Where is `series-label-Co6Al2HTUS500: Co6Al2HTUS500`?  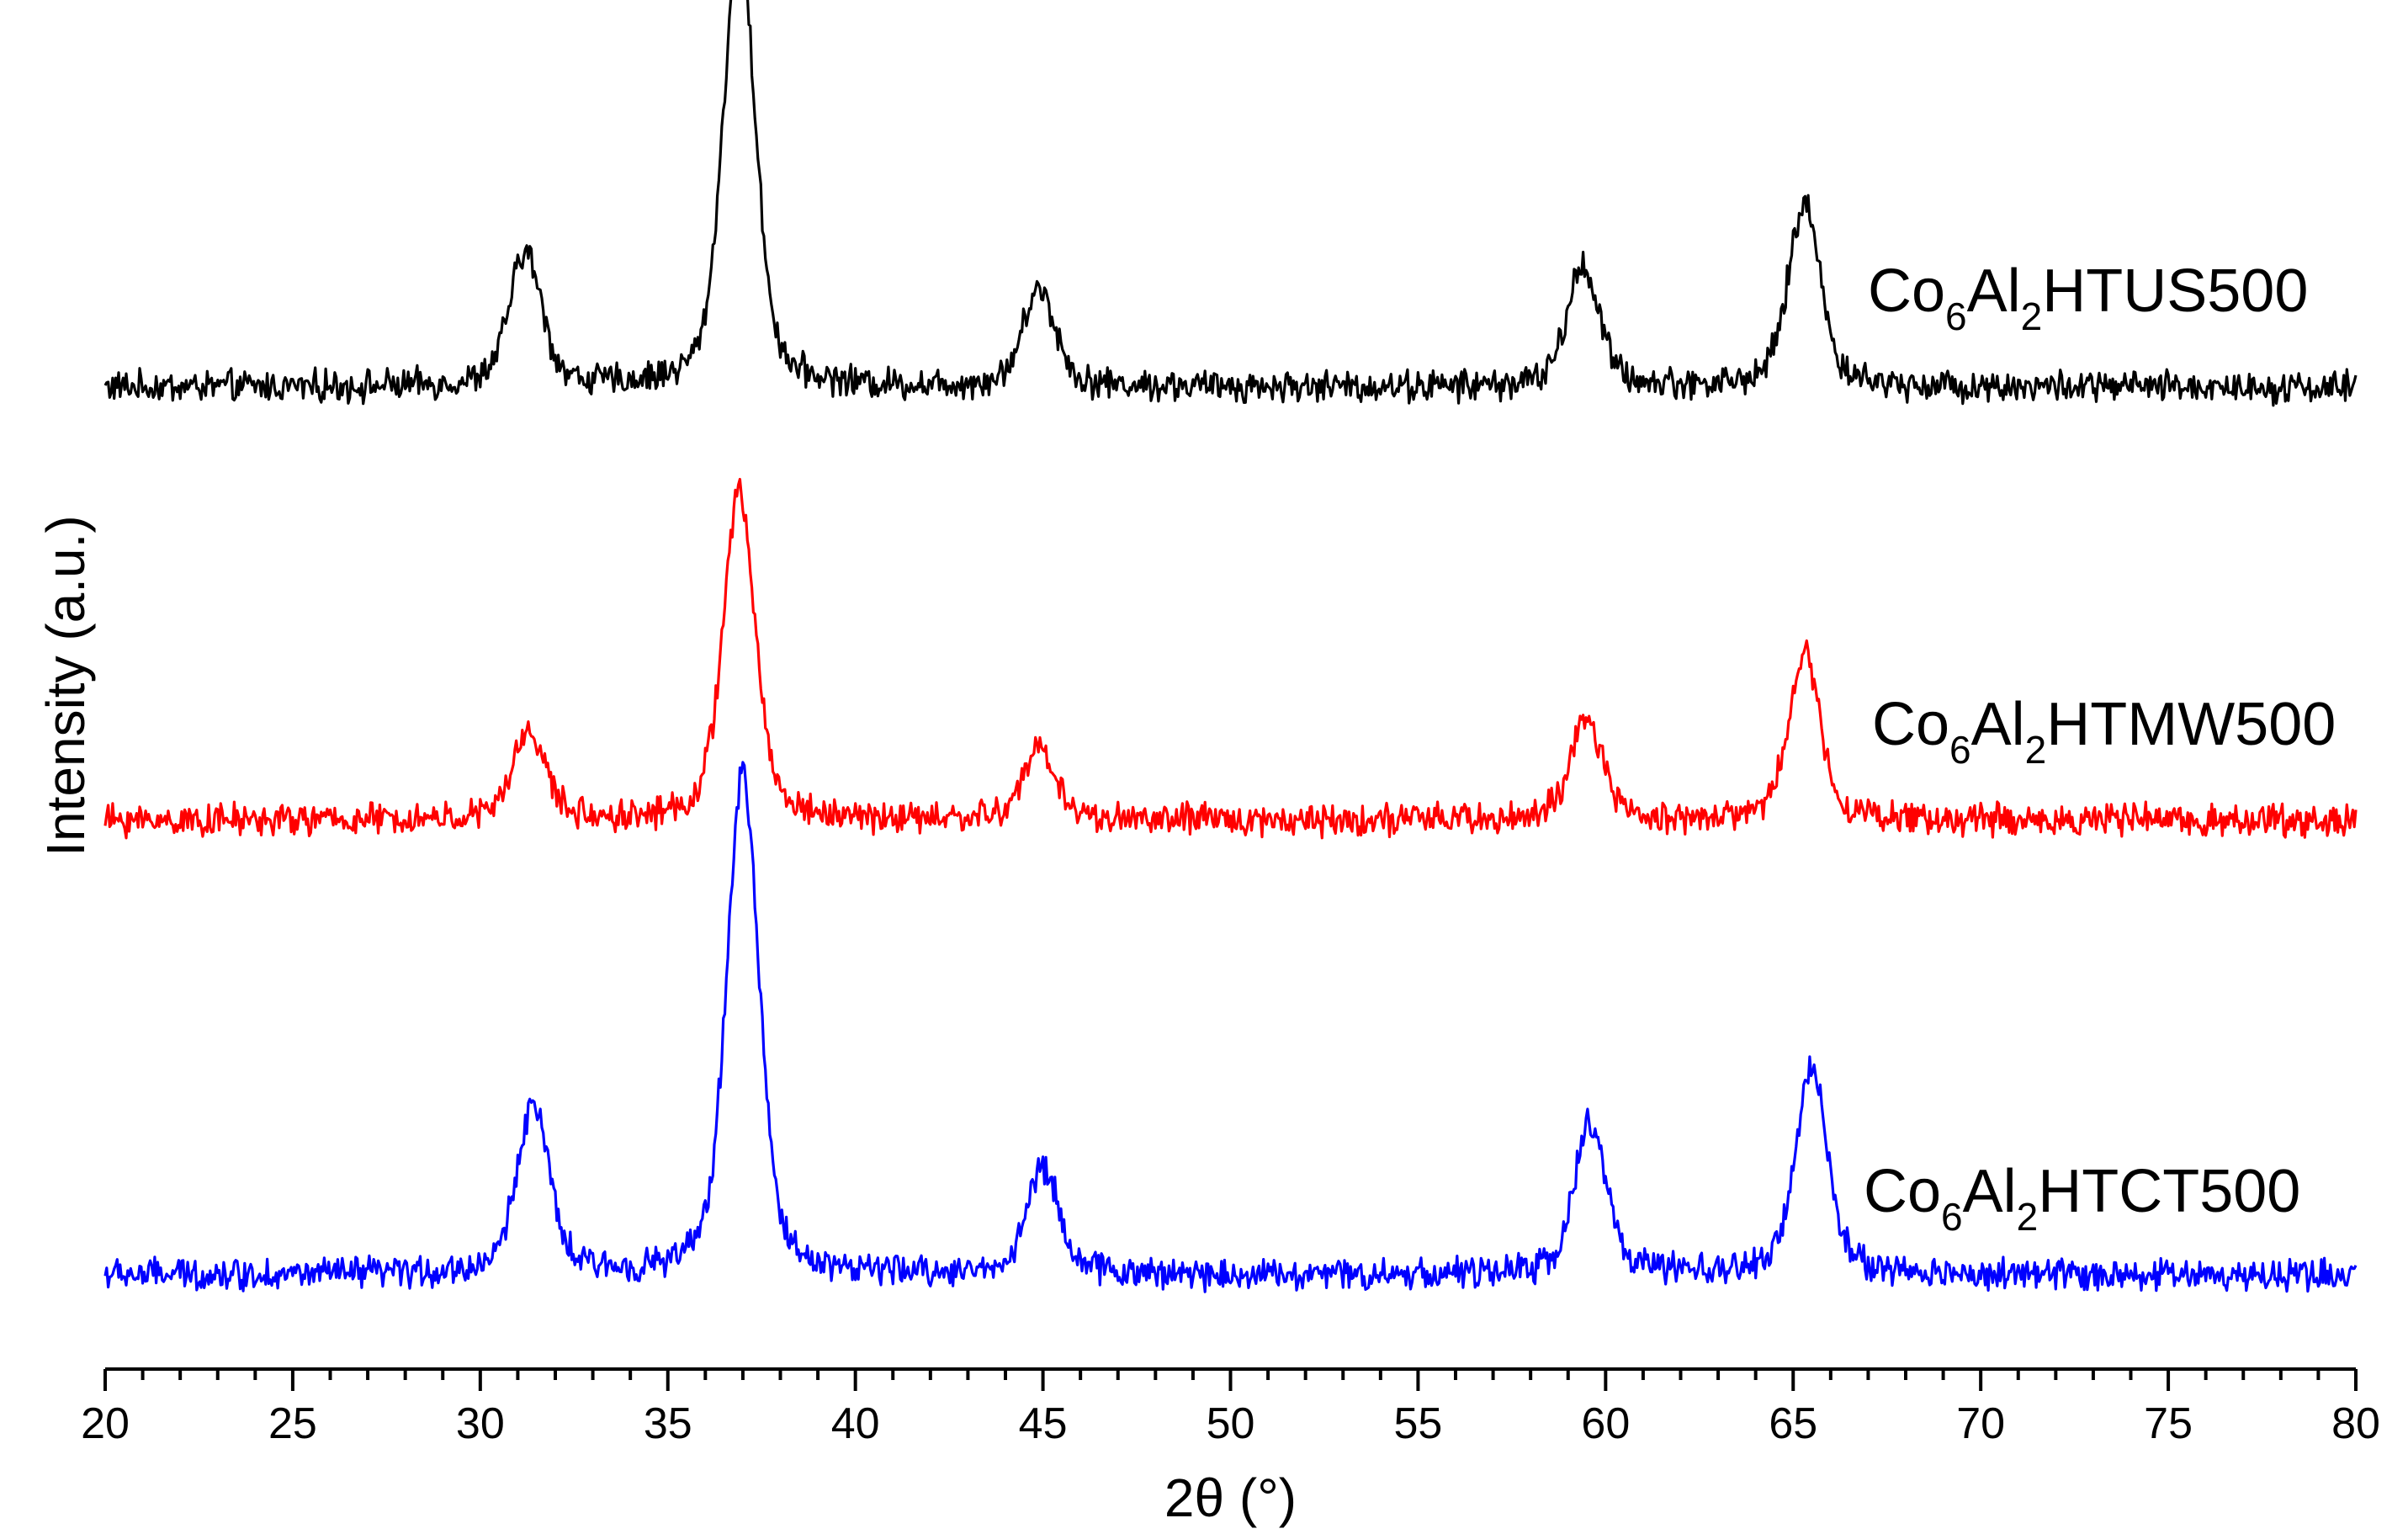 series-label-Co6Al2HTUS500: Co6Al2HTUS500 is located at coordinates (2088, 297).